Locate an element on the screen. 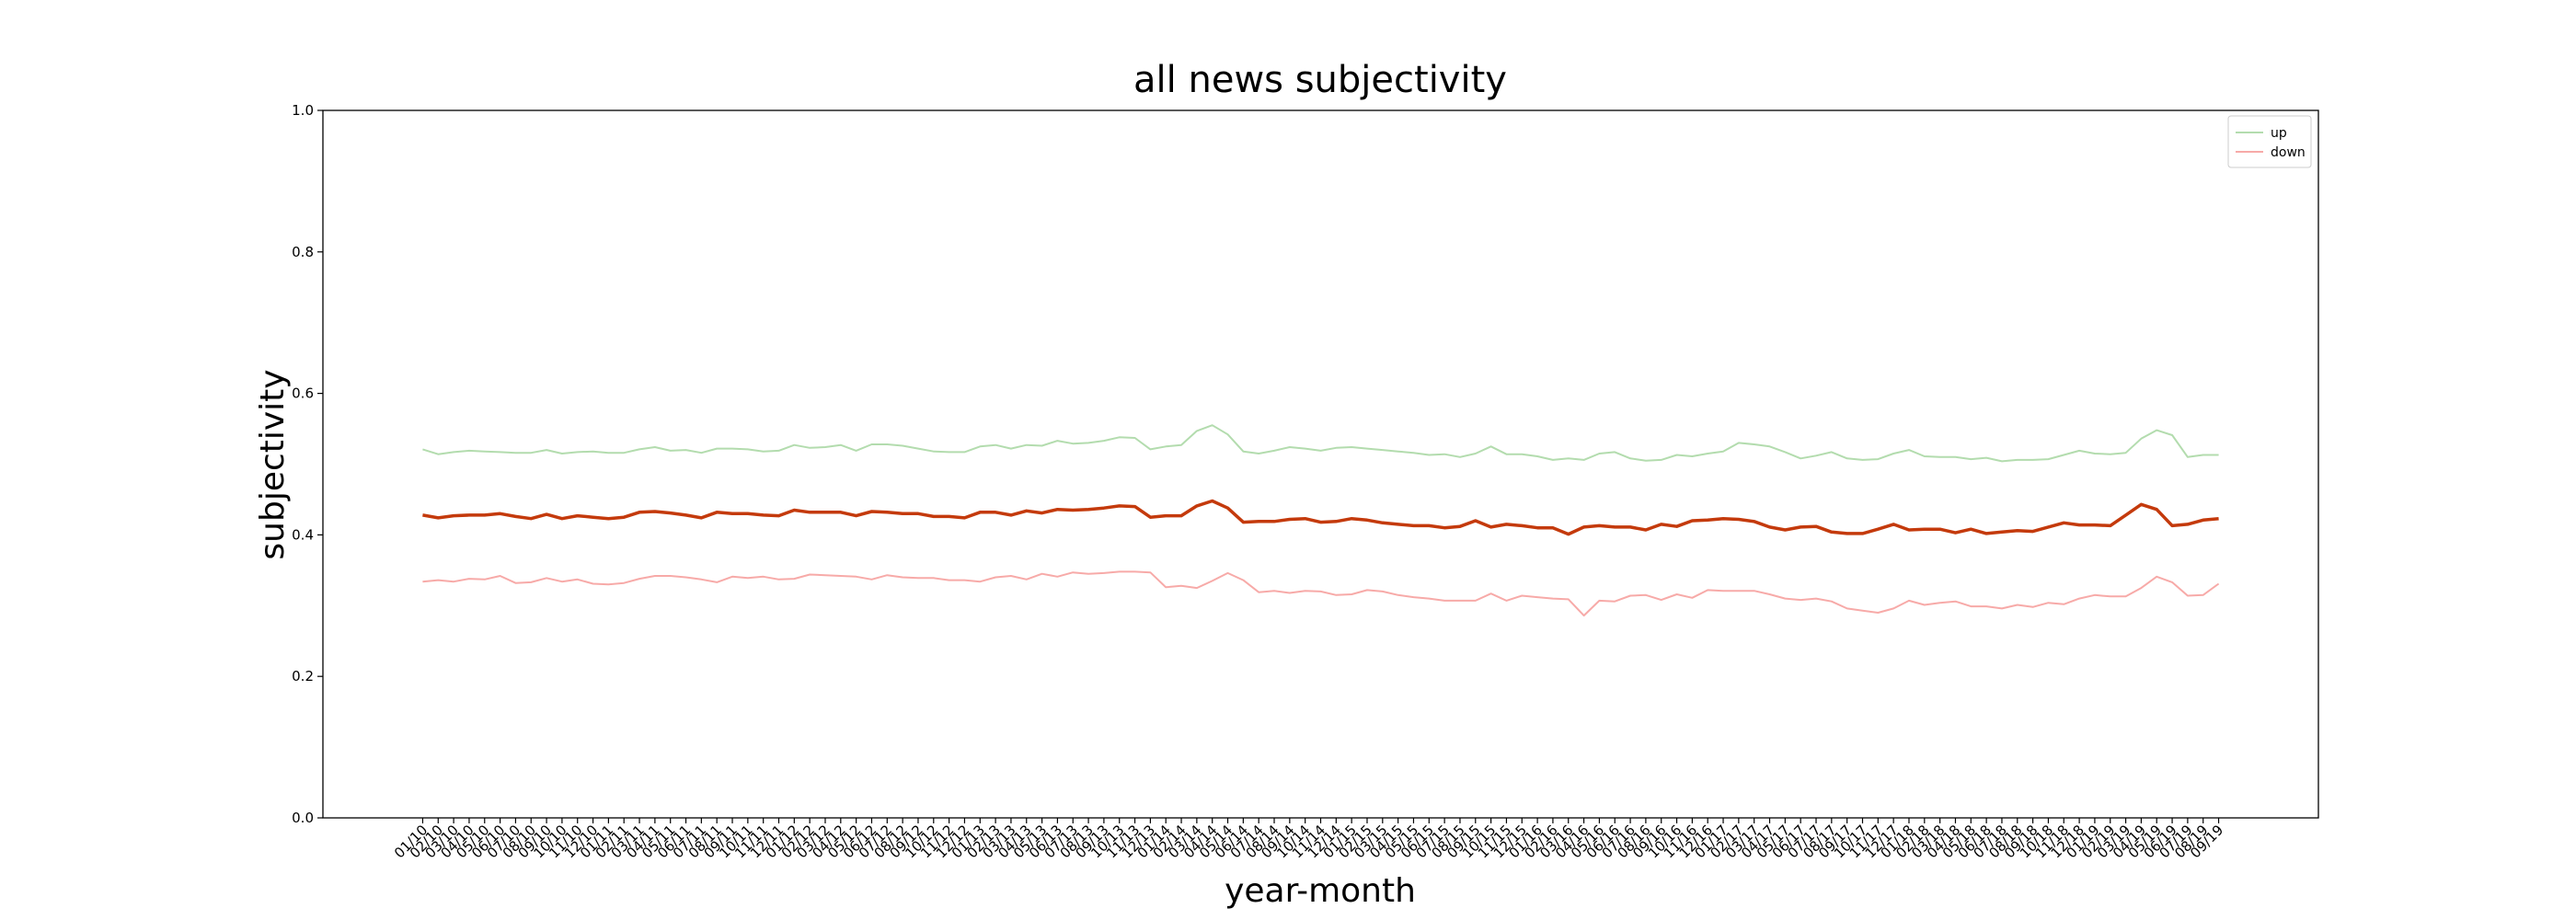 The height and width of the screenshot is (920, 2576). chart-title: all news subjectivity is located at coordinates (1320, 80).